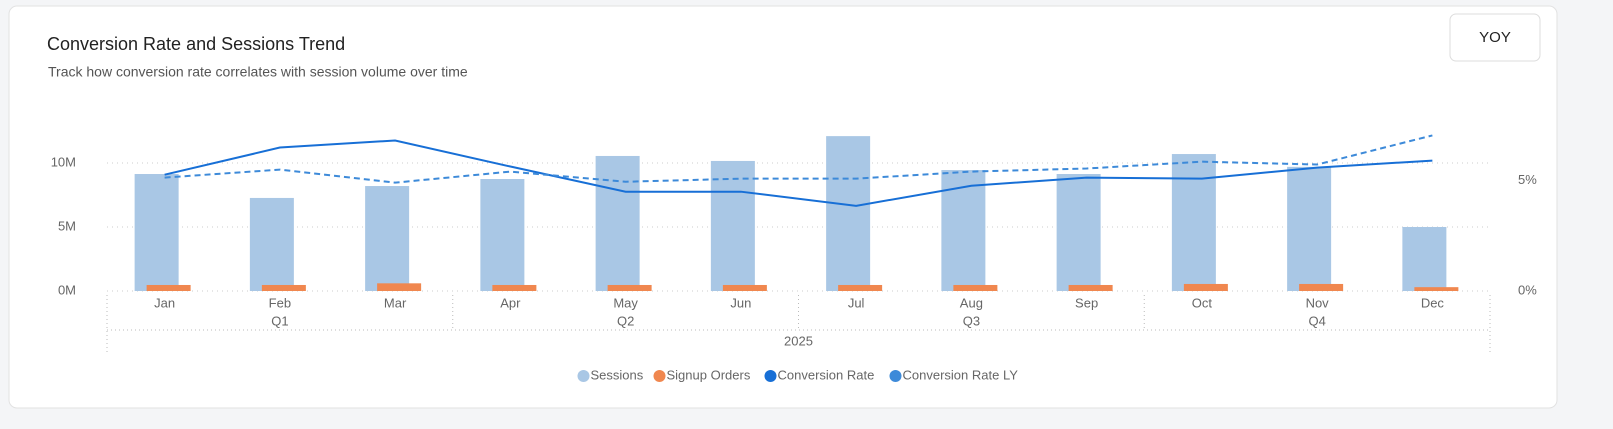 The width and height of the screenshot is (1613, 429). I want to click on quarter-label: Q4, so click(1316, 320).